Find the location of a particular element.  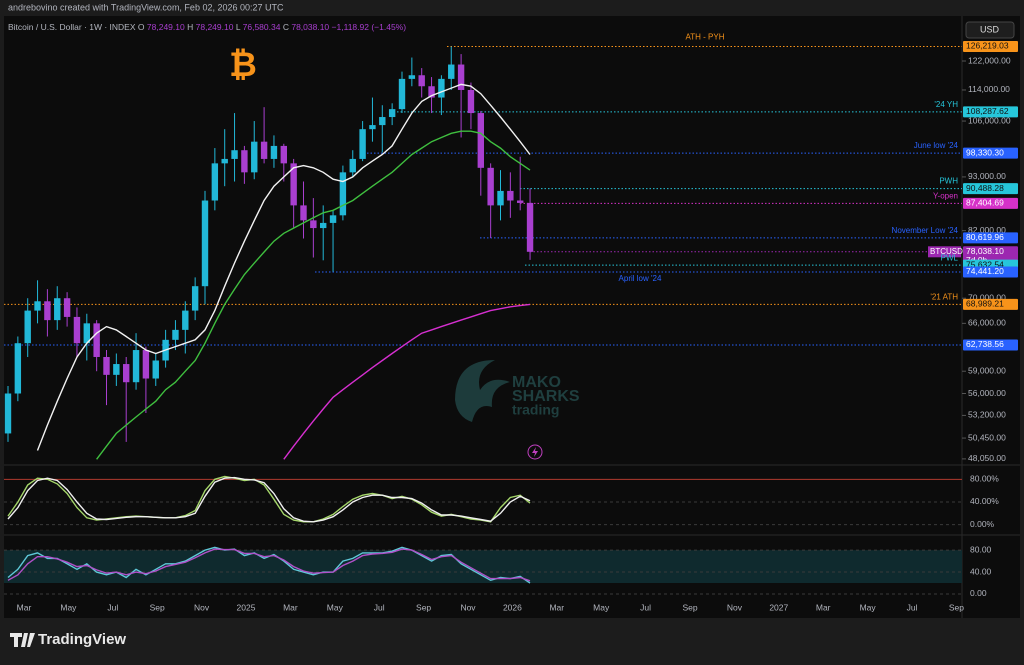

y-tick-label: 122,000.00 is located at coordinates (989, 60).